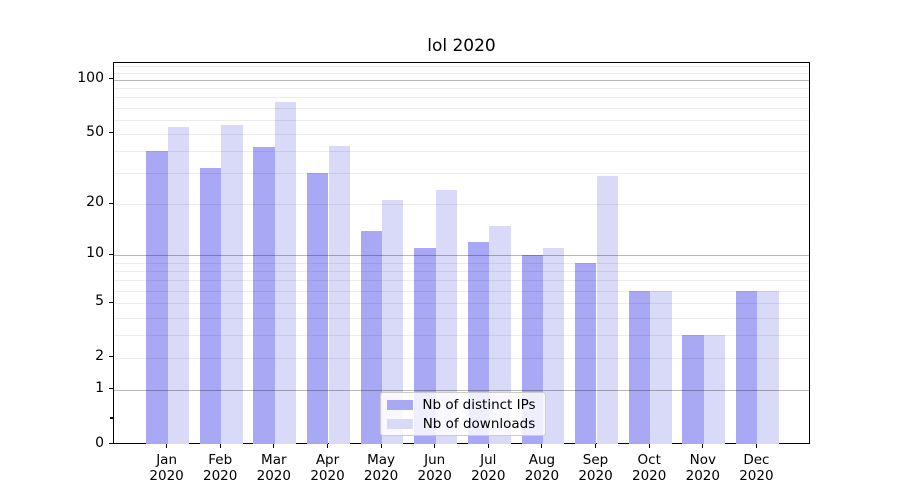 The height and width of the screenshot is (500, 900). What do you see at coordinates (542, 468) in the screenshot?
I see `x-tick-label-aug: Aug 2020` at bounding box center [542, 468].